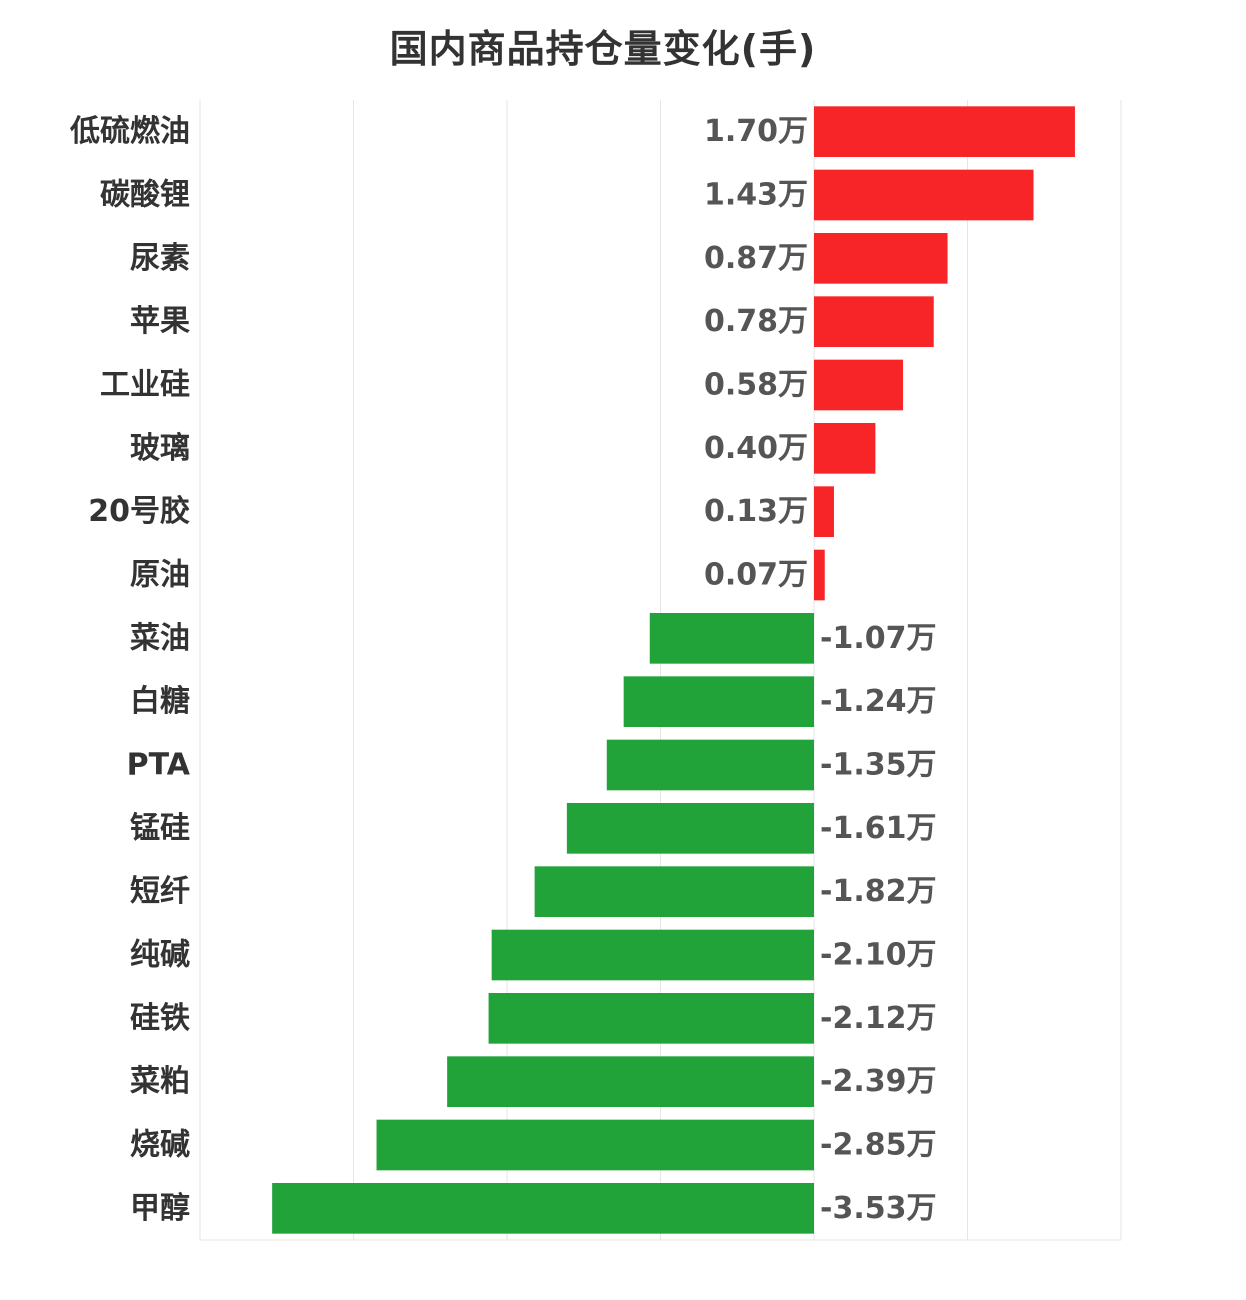 This screenshot has width=1246, height=1300. I want to click on value-label: -2.12万, so click(878, 1018).